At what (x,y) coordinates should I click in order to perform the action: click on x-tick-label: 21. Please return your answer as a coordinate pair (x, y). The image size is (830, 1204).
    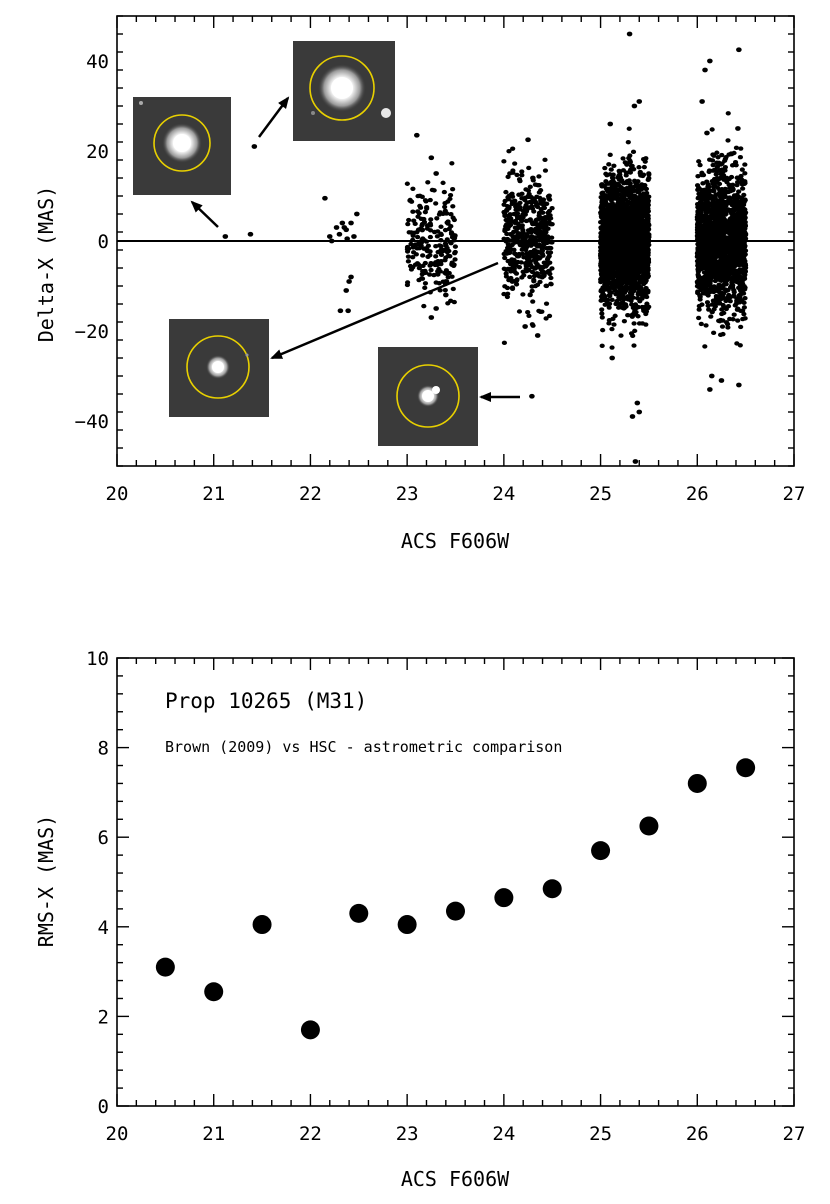
    Looking at the image, I should click on (213, 1134).